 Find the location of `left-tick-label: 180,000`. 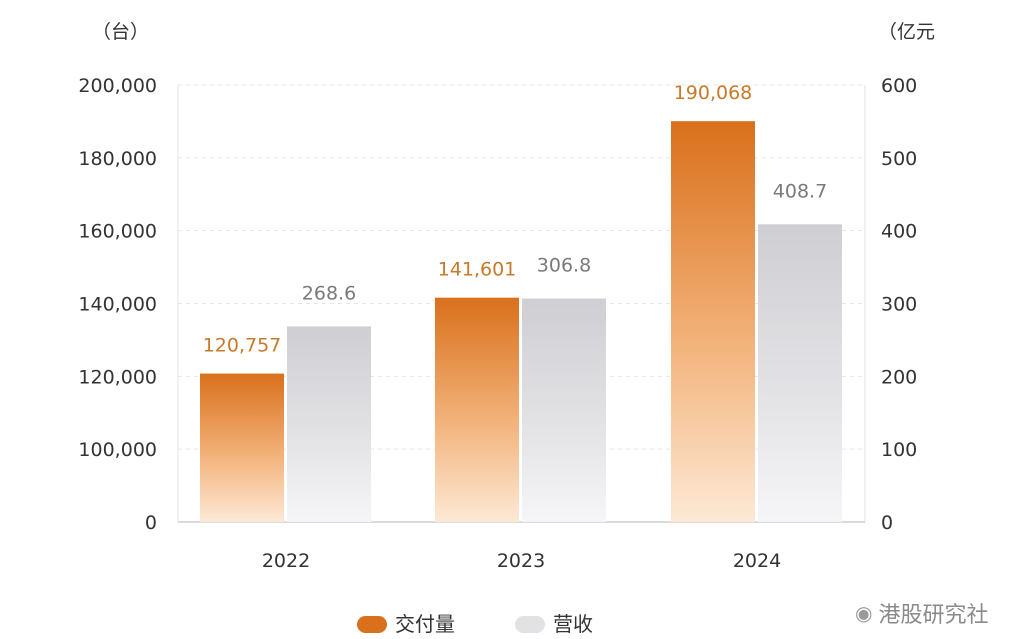

left-tick-label: 180,000 is located at coordinates (117, 159).